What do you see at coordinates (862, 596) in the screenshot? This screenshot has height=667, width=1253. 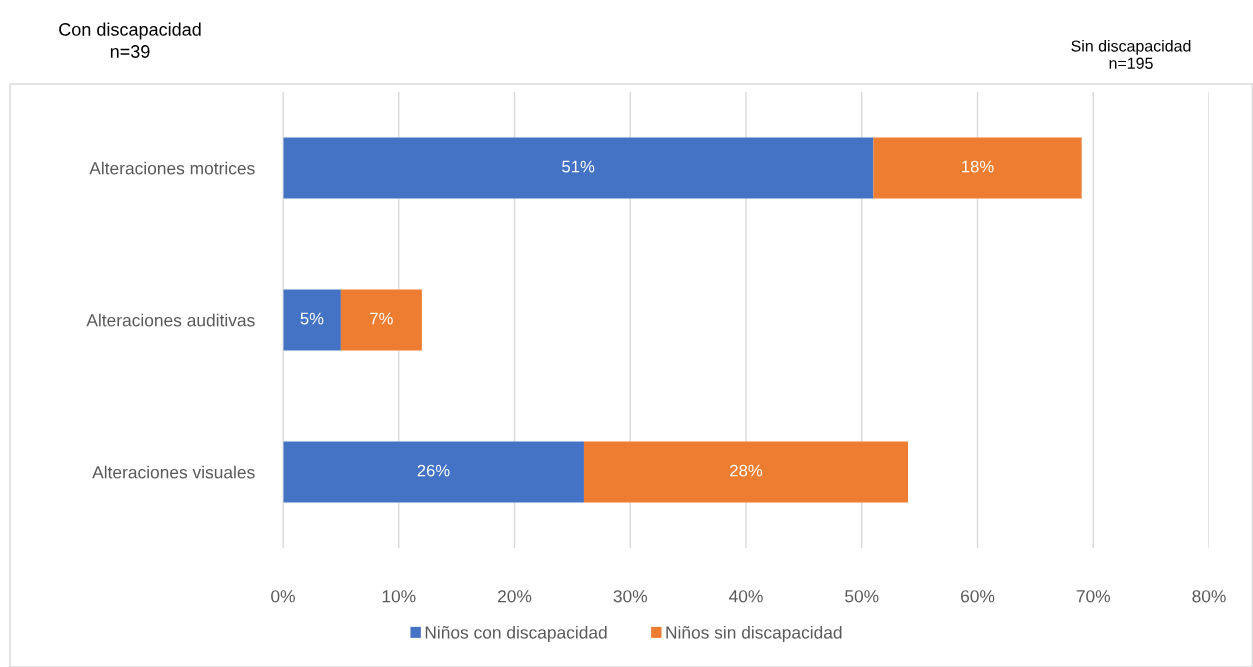 I see `x-tick-label: 50%` at bounding box center [862, 596].